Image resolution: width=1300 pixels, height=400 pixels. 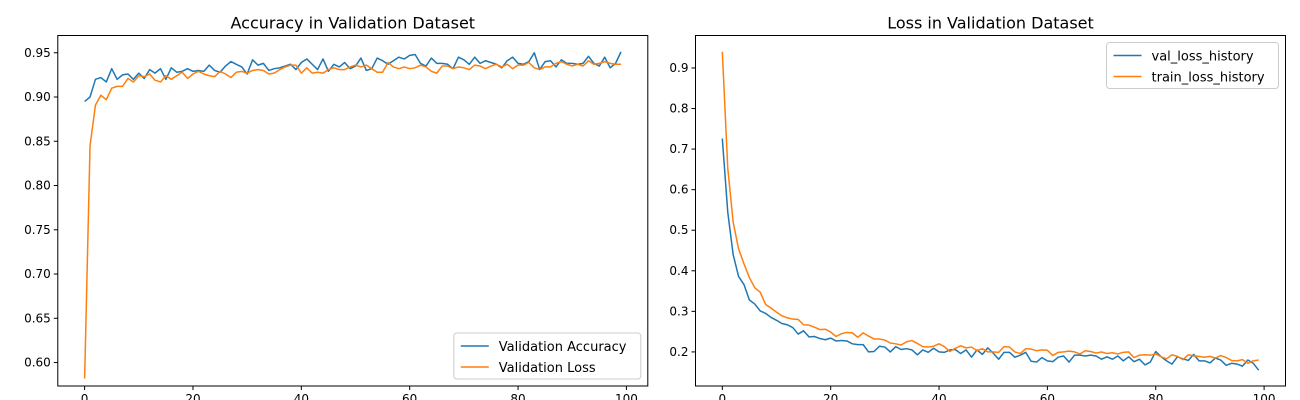 What do you see at coordinates (678, 149) in the screenshot?
I see `y-tick-label: 0.7` at bounding box center [678, 149].